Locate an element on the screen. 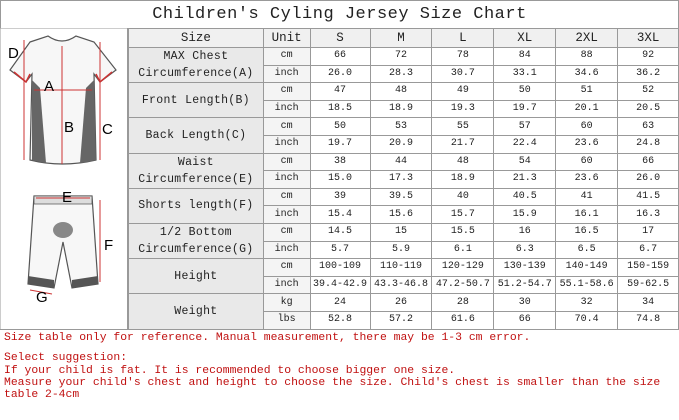  value-cell: 19.3 is located at coordinates (463, 109).